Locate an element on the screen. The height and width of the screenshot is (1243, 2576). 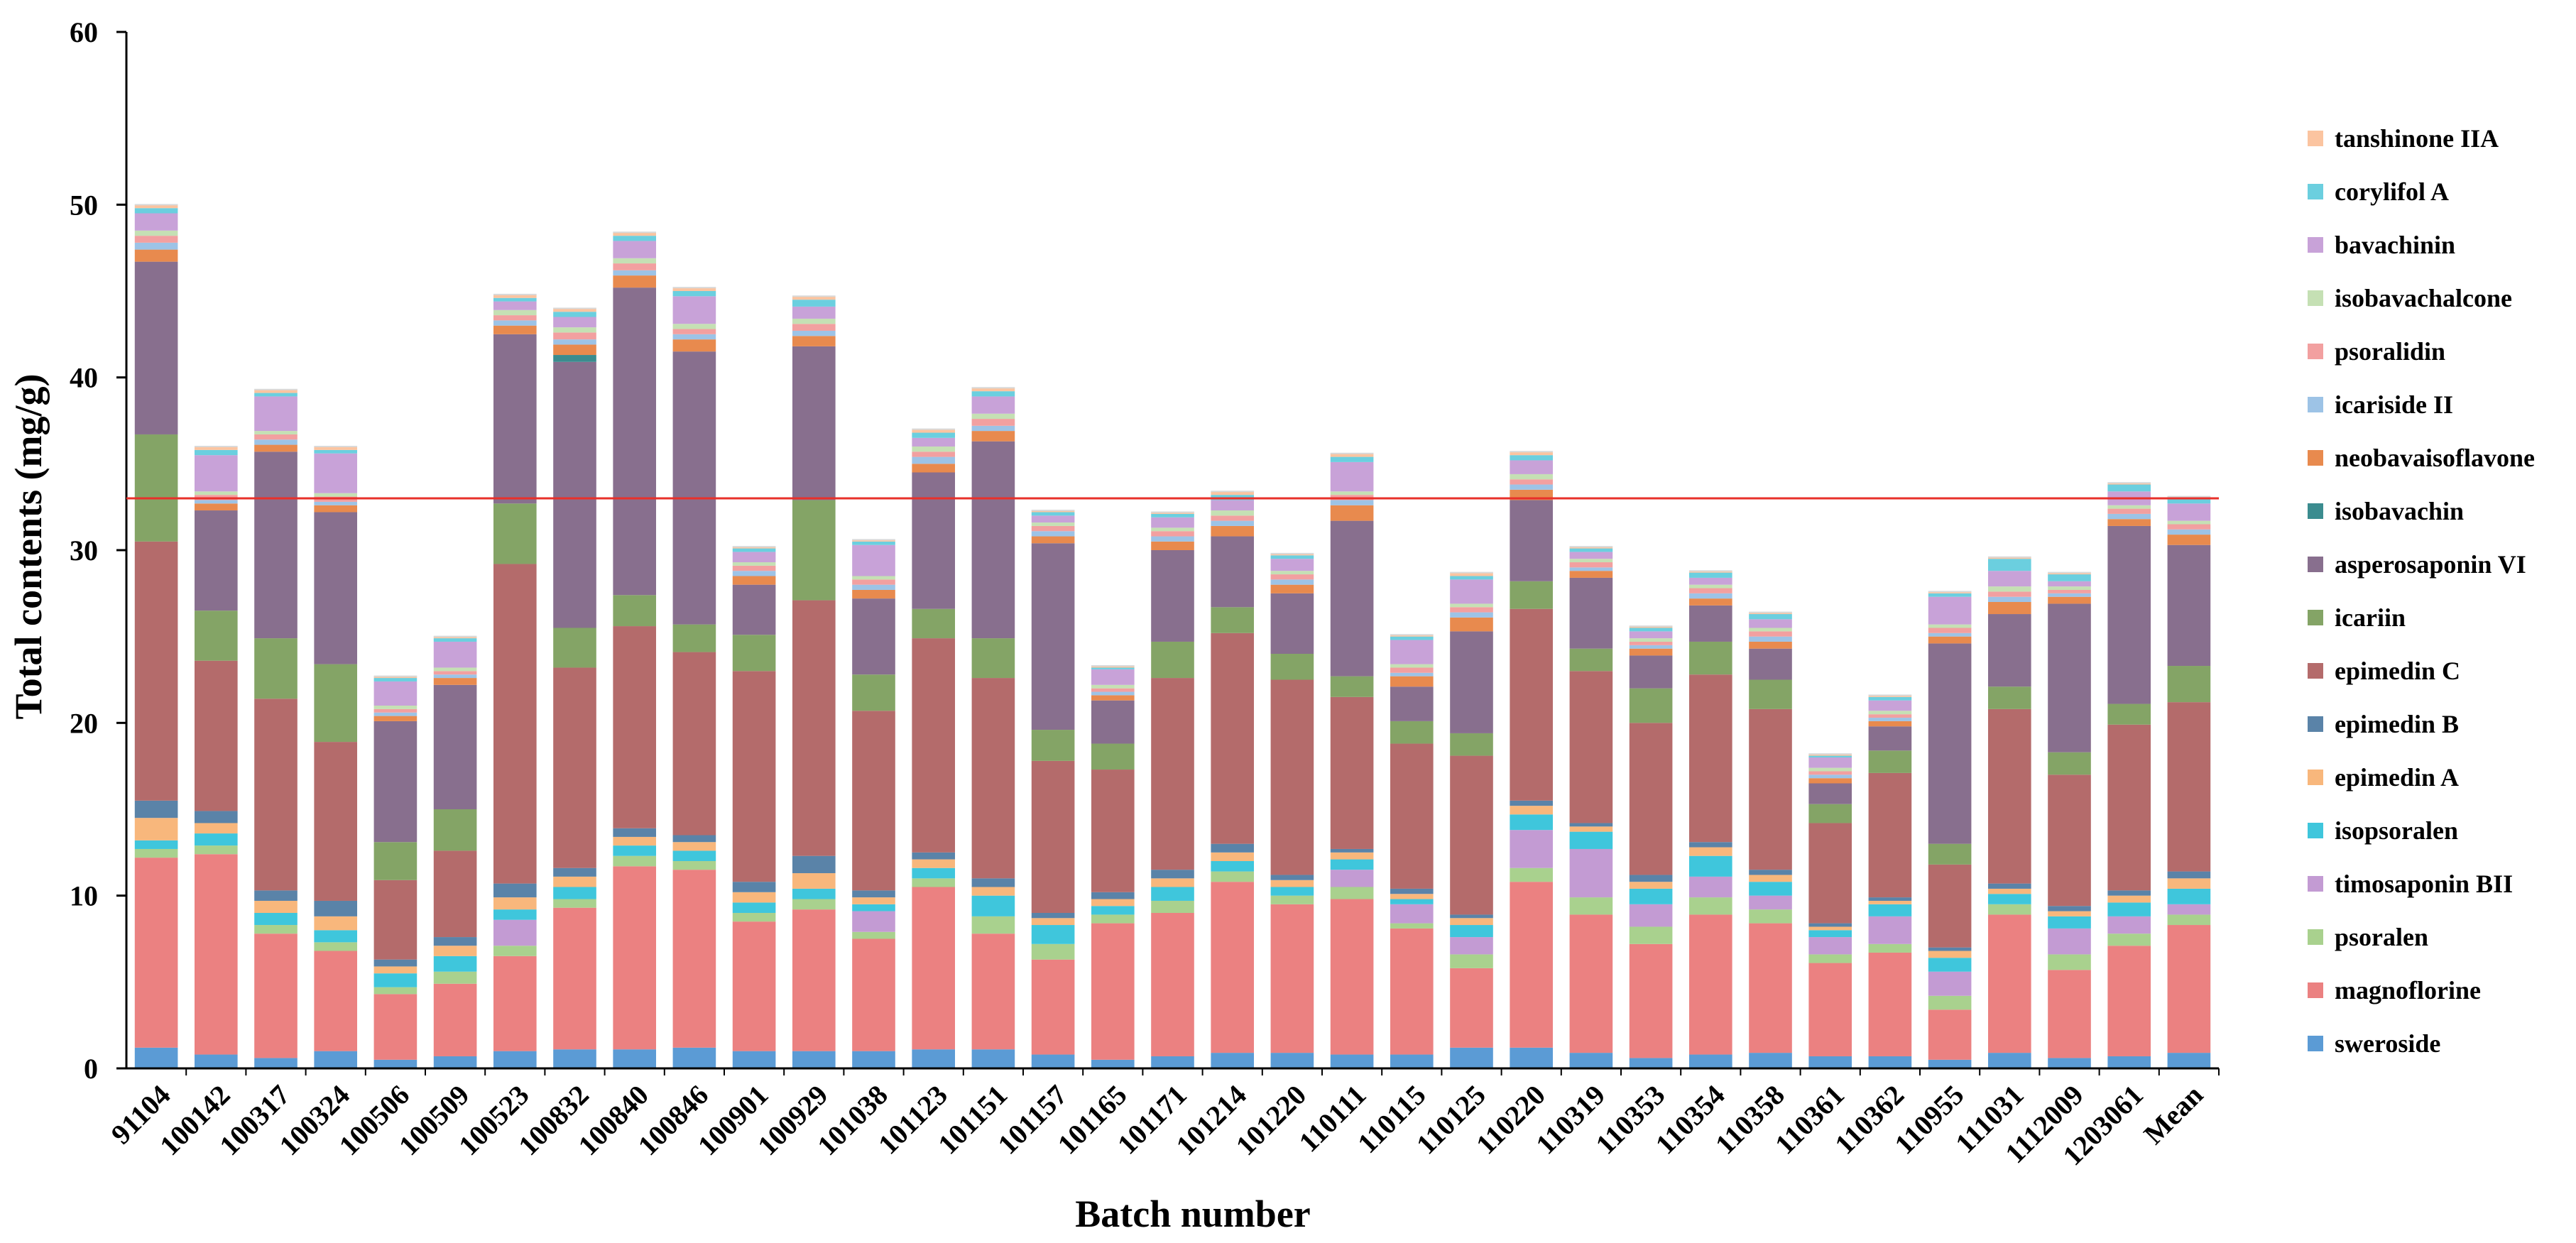
legend-label: corylifol A is located at coordinates (2392, 191).